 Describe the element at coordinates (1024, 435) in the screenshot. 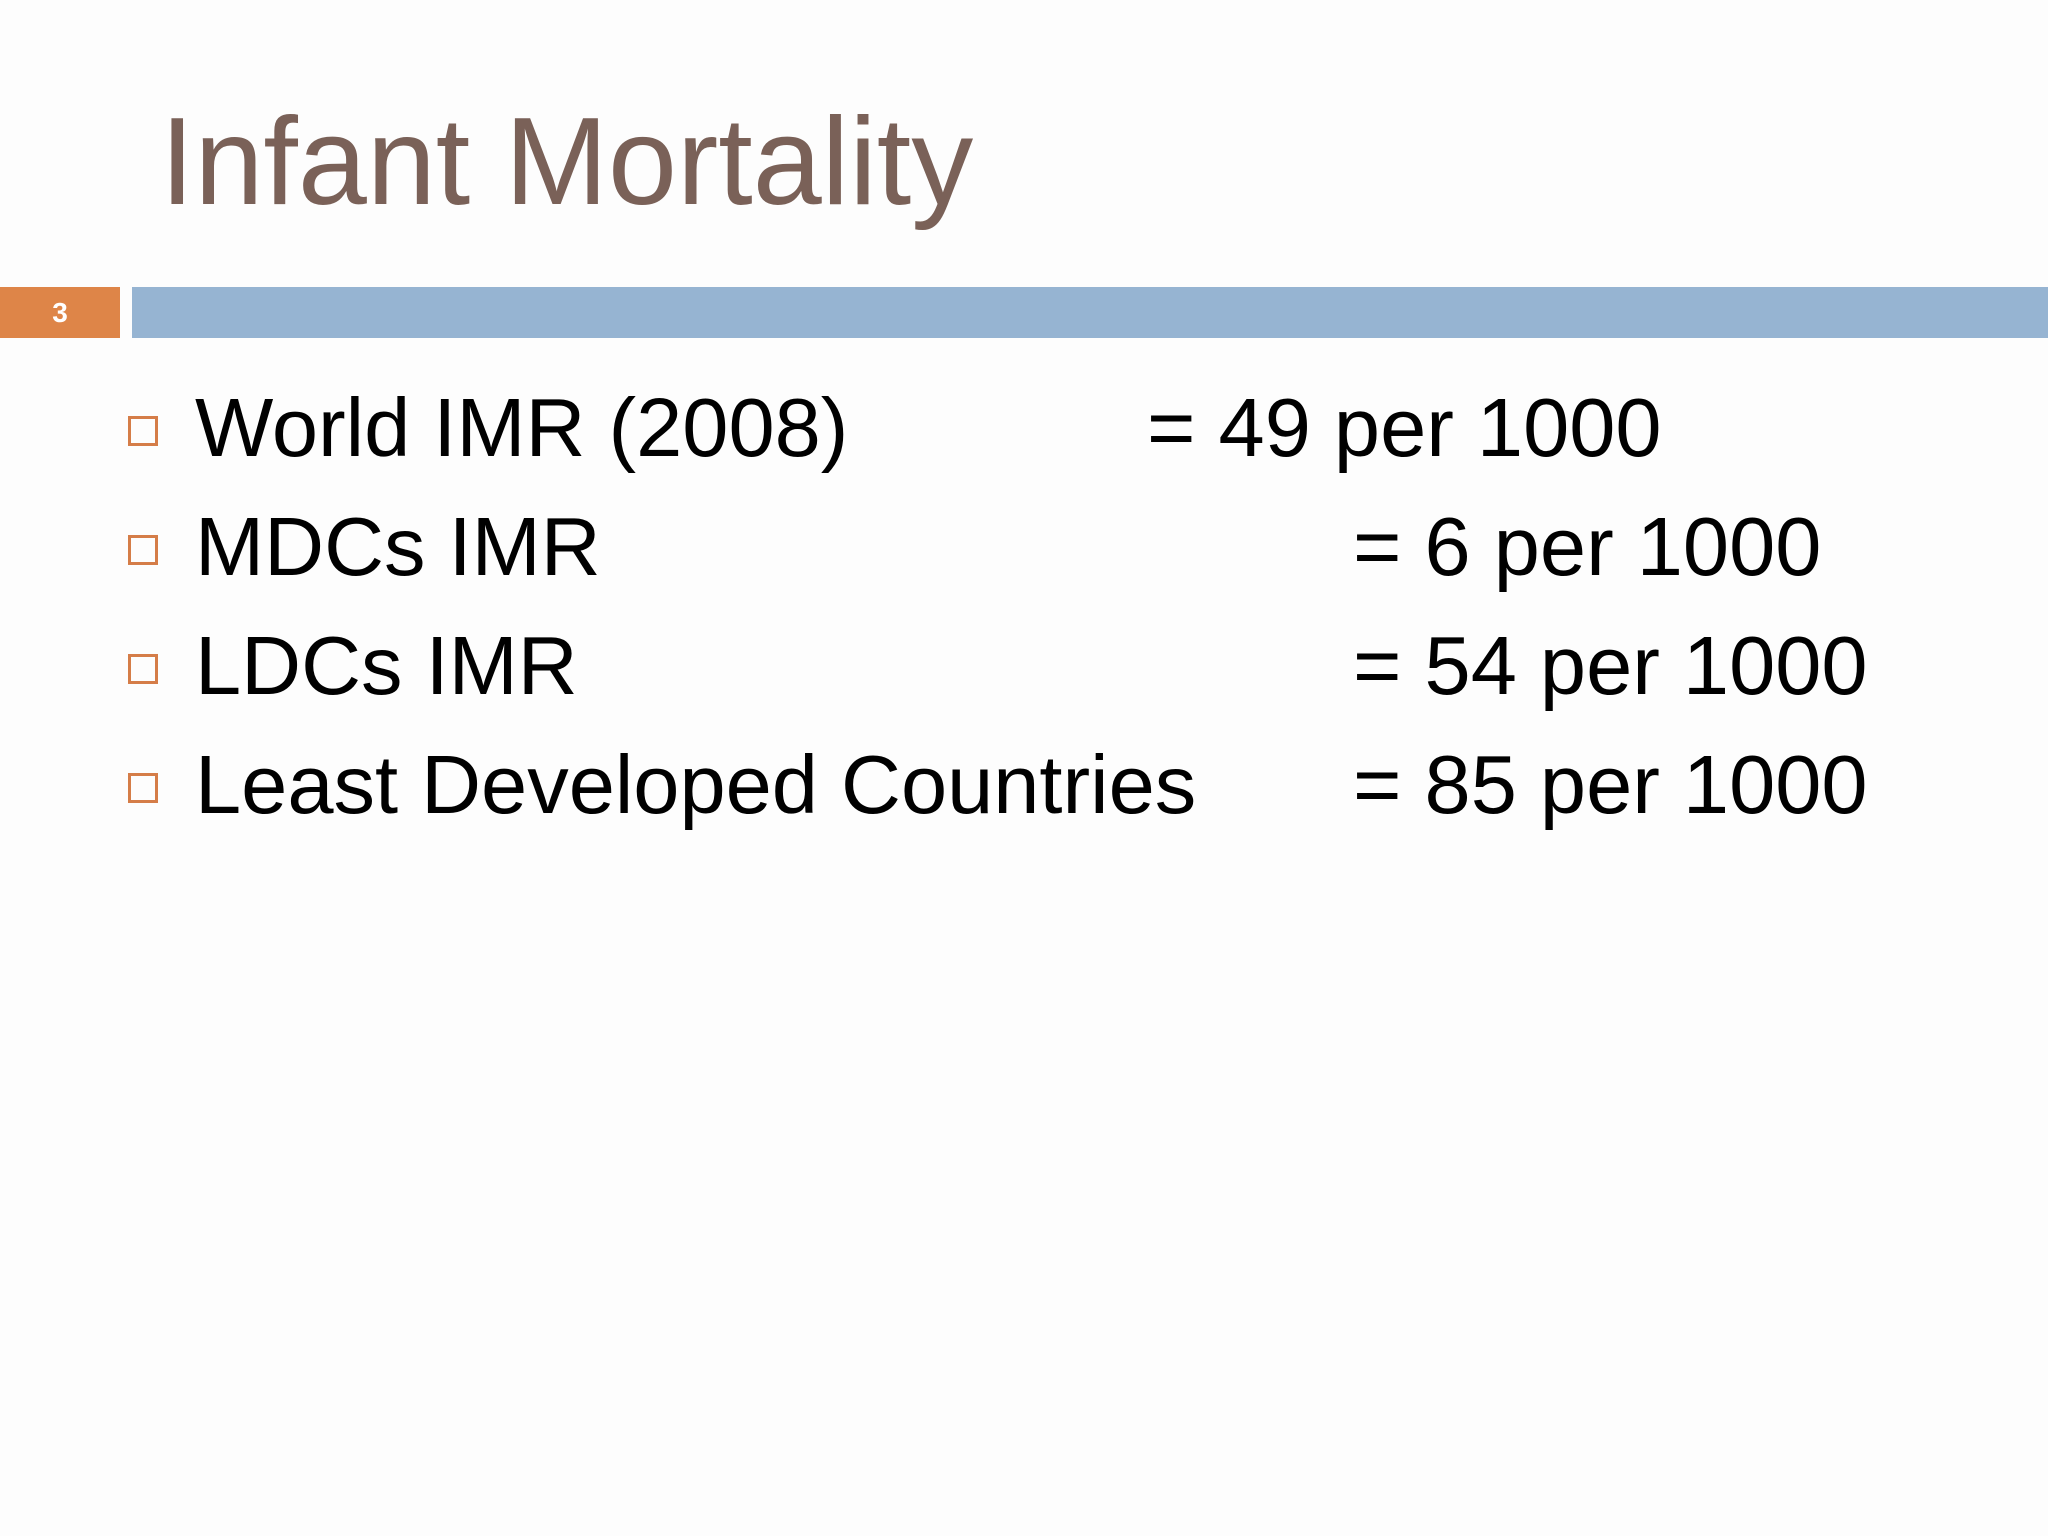

I see `bullet-item-world-imr: World IMR (2008) = 49 per 1000` at that location.